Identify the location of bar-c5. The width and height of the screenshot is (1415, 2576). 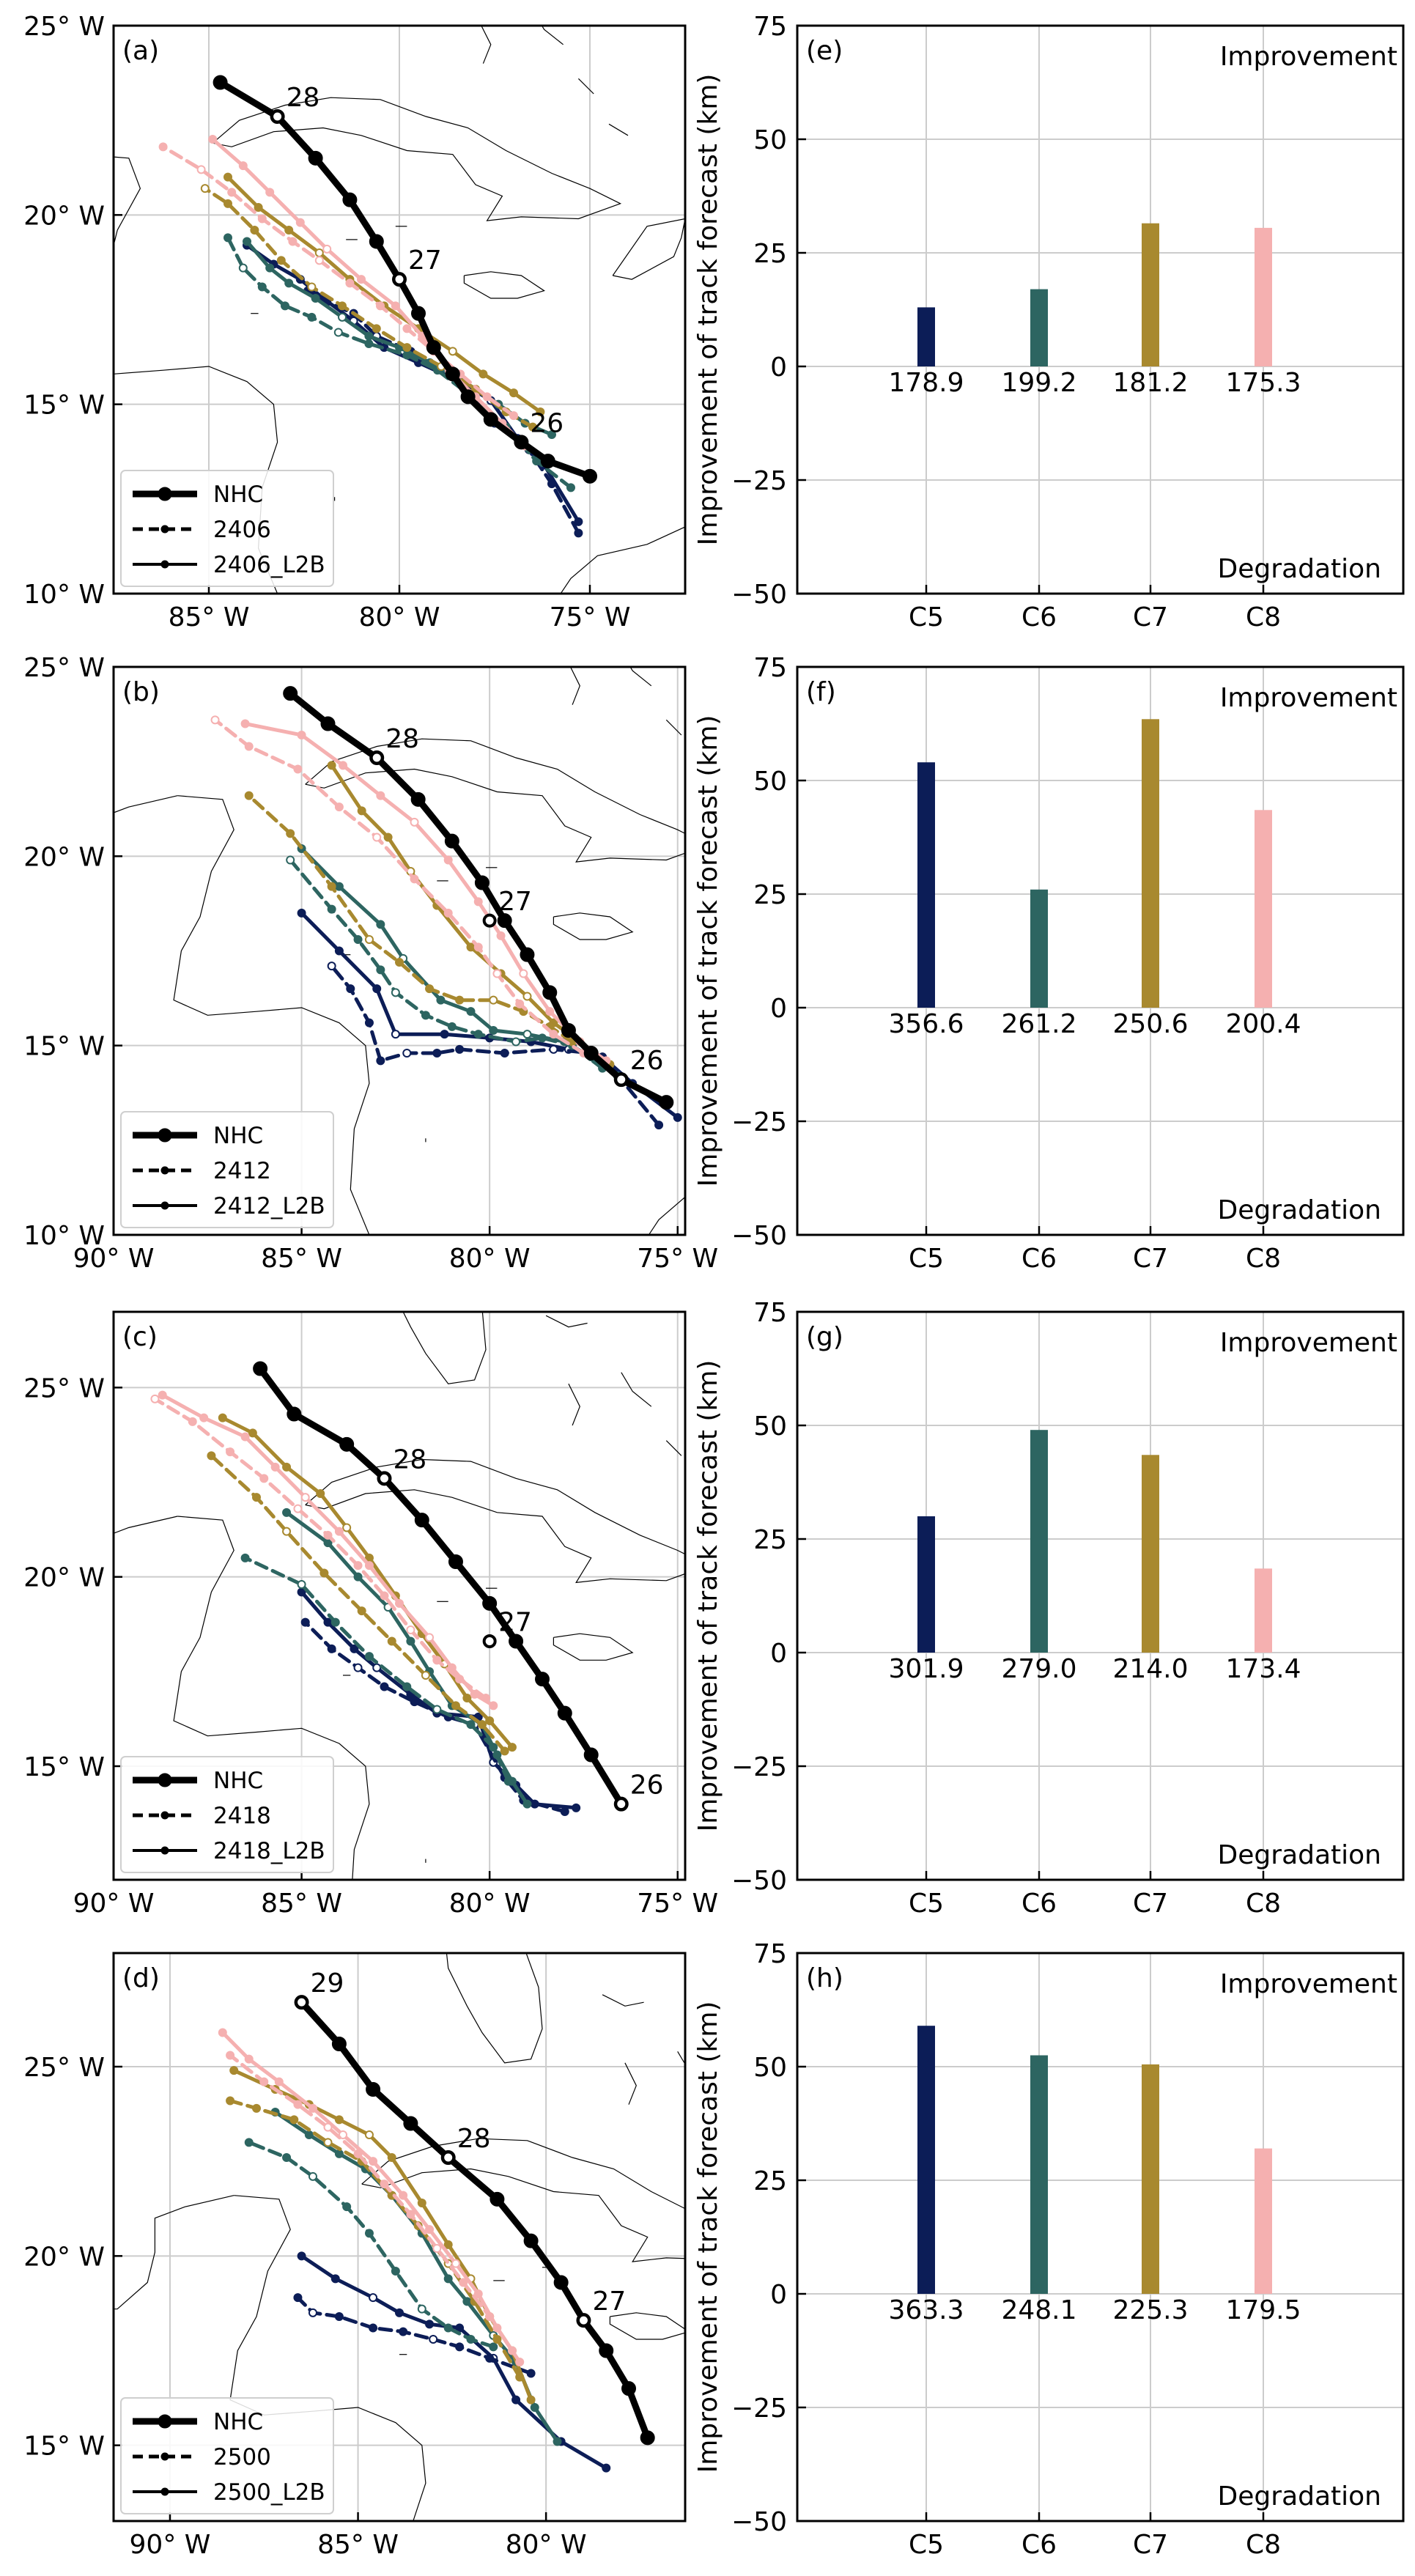
(926, 2160).